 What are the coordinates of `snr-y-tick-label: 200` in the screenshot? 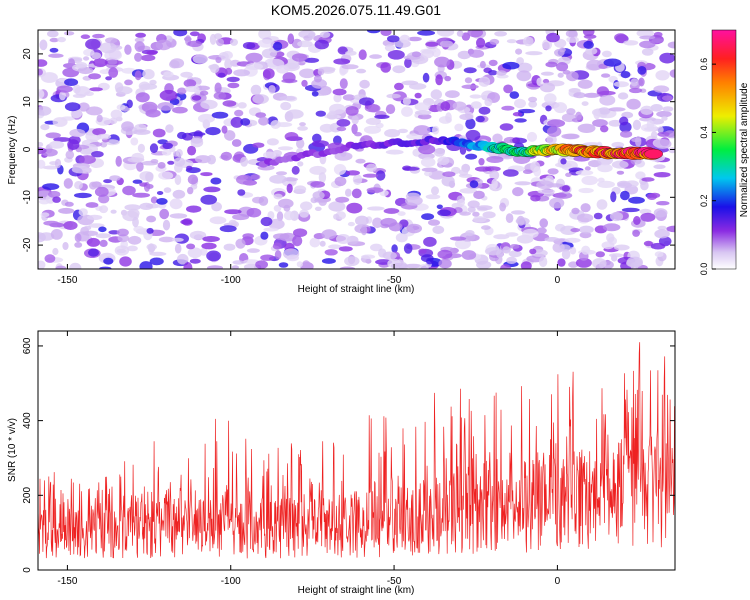 It's located at (27, 495).